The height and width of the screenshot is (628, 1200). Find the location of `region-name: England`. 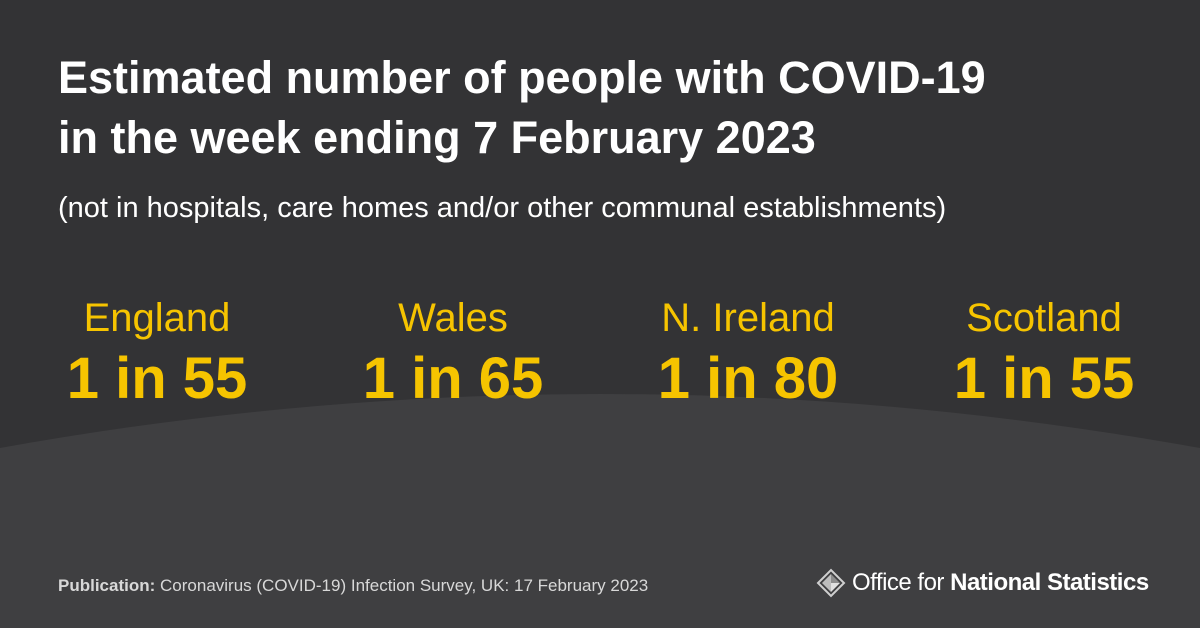

region-name: England is located at coordinates (157, 318).